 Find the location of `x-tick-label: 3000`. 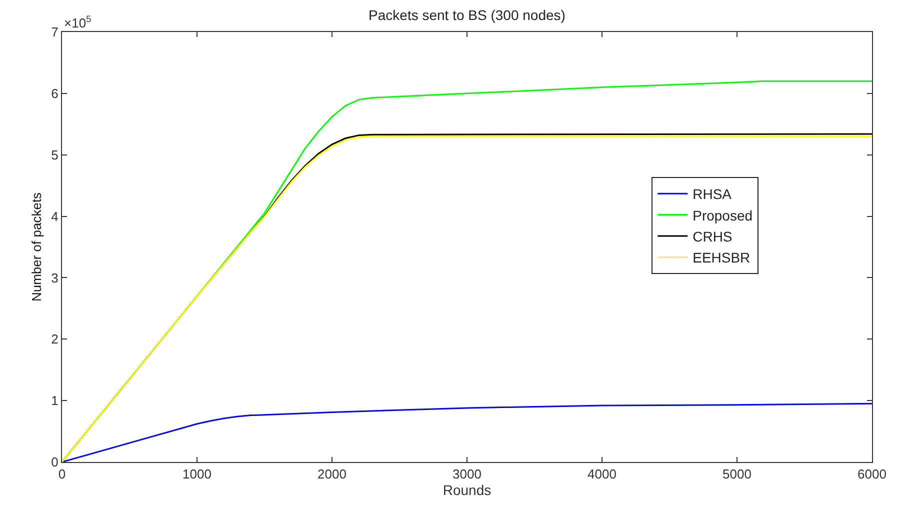

x-tick-label: 3000 is located at coordinates (467, 474).